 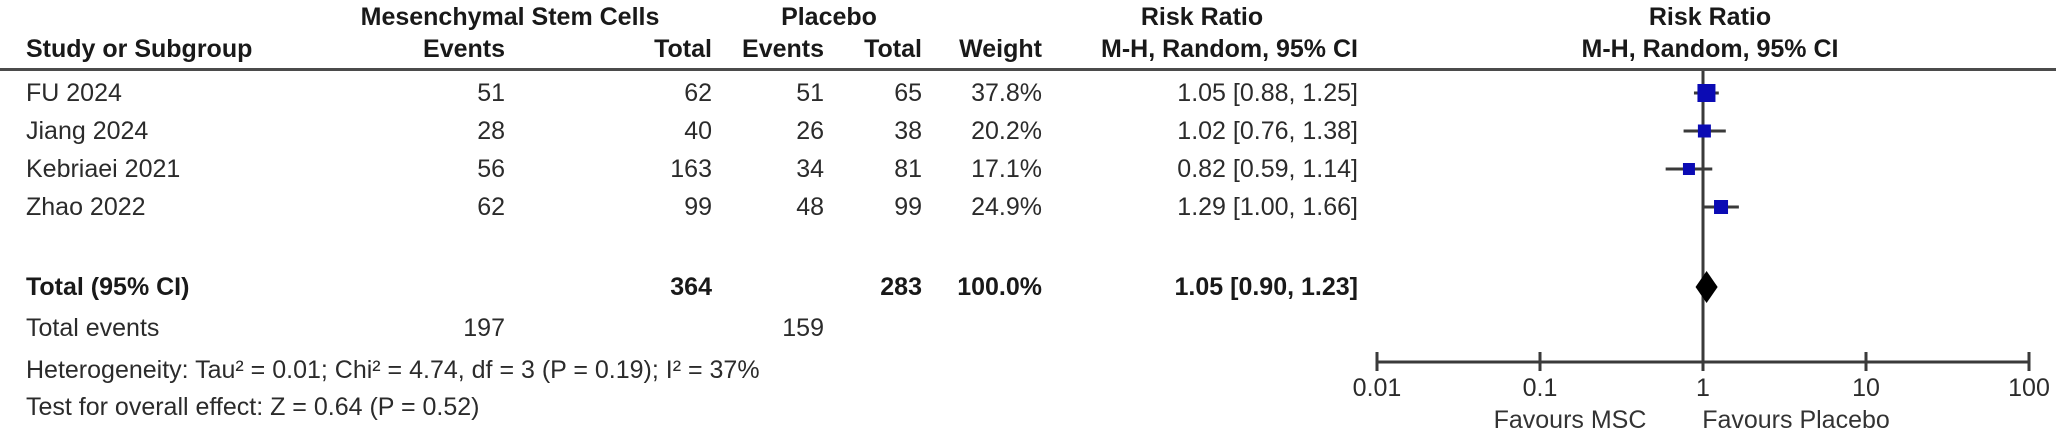 What do you see at coordinates (1267, 207) in the screenshot?
I see `risk-ratio-ci-text: 1.29 [1.00, 1.66]` at bounding box center [1267, 207].